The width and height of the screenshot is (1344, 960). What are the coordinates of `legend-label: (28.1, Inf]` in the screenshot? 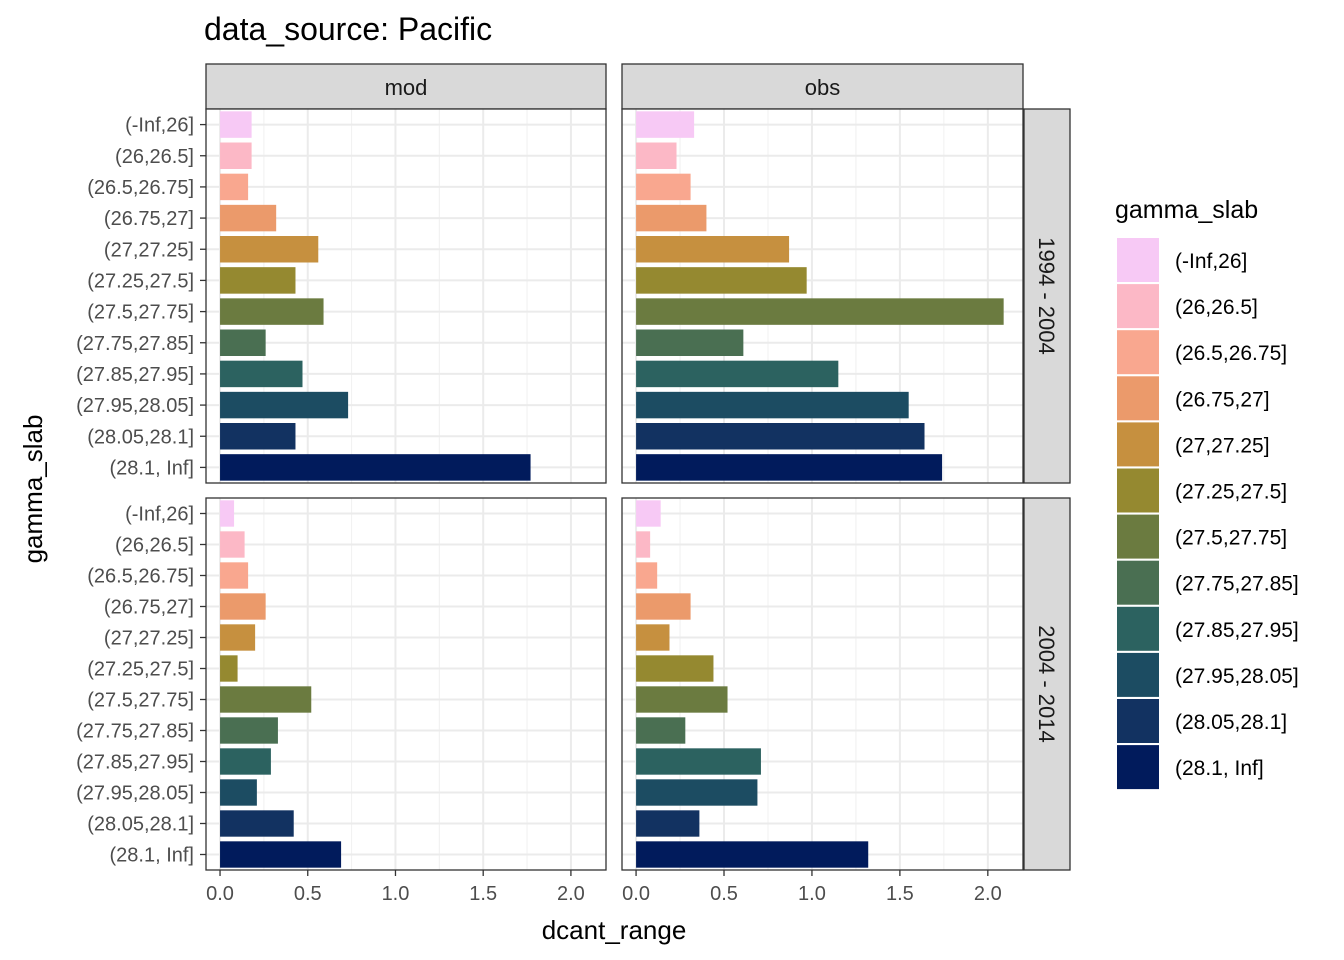 It's located at (1219, 768).